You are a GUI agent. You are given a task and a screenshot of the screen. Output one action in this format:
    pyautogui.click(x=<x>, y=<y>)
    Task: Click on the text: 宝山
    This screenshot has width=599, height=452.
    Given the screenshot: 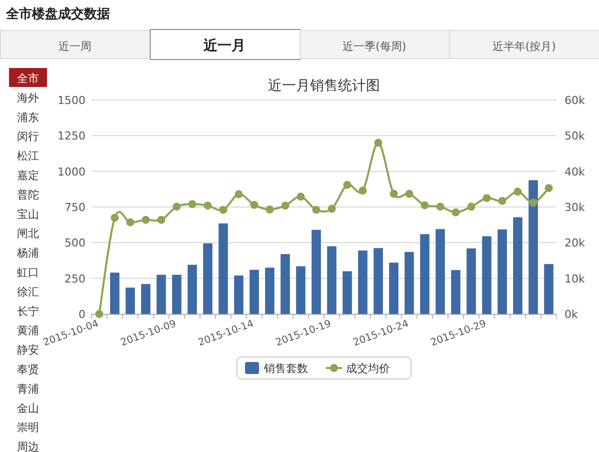 What is the action you would take?
    pyautogui.click(x=28, y=214)
    